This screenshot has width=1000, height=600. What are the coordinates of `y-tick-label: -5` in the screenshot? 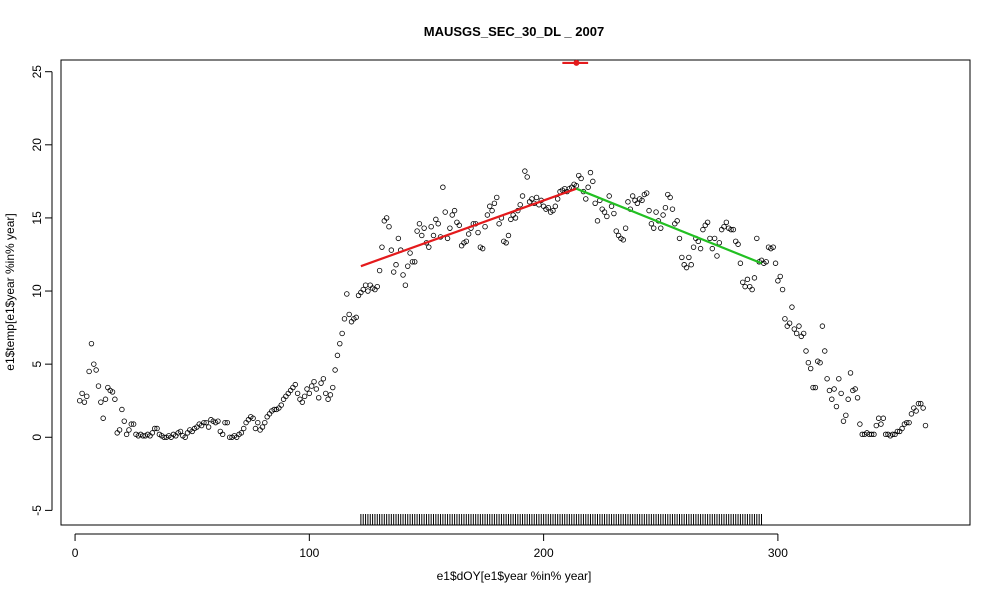 It's located at (37, 510).